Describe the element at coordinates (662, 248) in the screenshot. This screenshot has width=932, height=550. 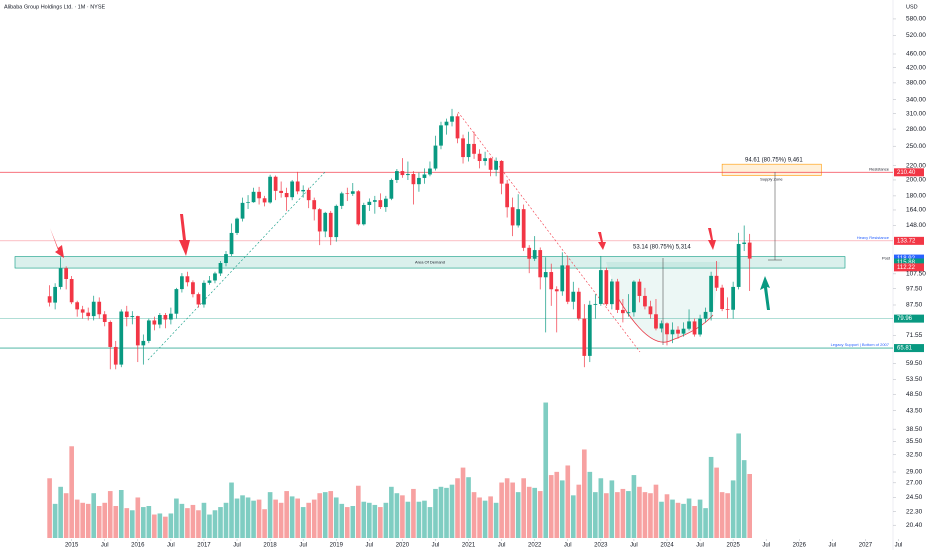
I see `measure-label: 53.14 (80.75%) 5,314` at that location.